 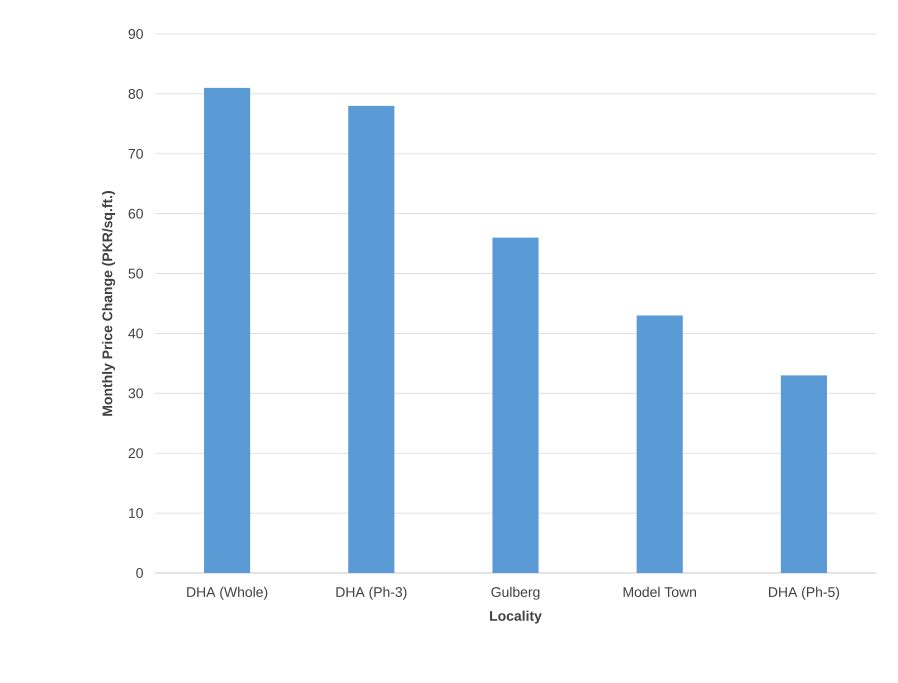 What do you see at coordinates (136, 513) in the screenshot?
I see `y-tick-label: 10` at bounding box center [136, 513].